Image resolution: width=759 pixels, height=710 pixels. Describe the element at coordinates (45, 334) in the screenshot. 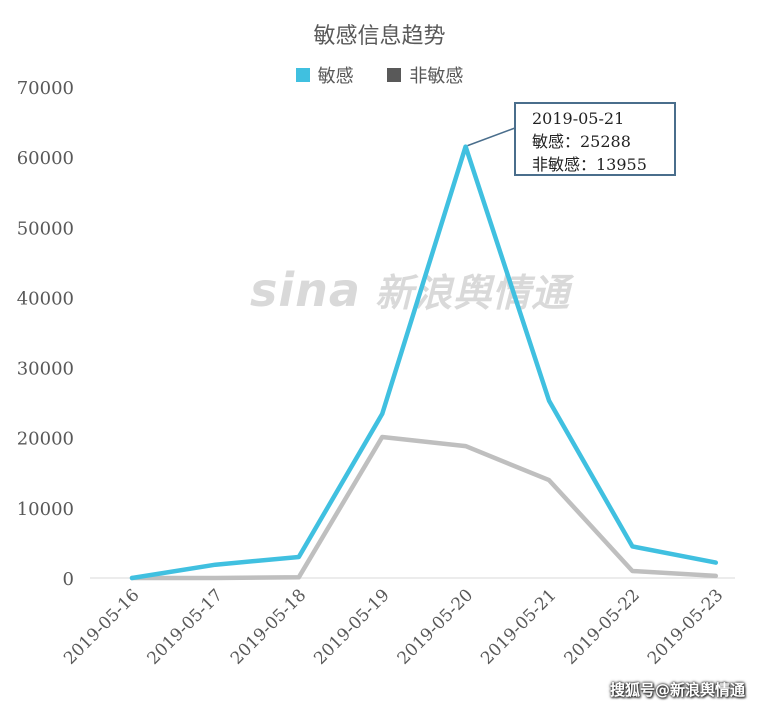

I see `y-axis-ticks: 0 10000 20000 30000 40000 50000 60000 70000` at that location.